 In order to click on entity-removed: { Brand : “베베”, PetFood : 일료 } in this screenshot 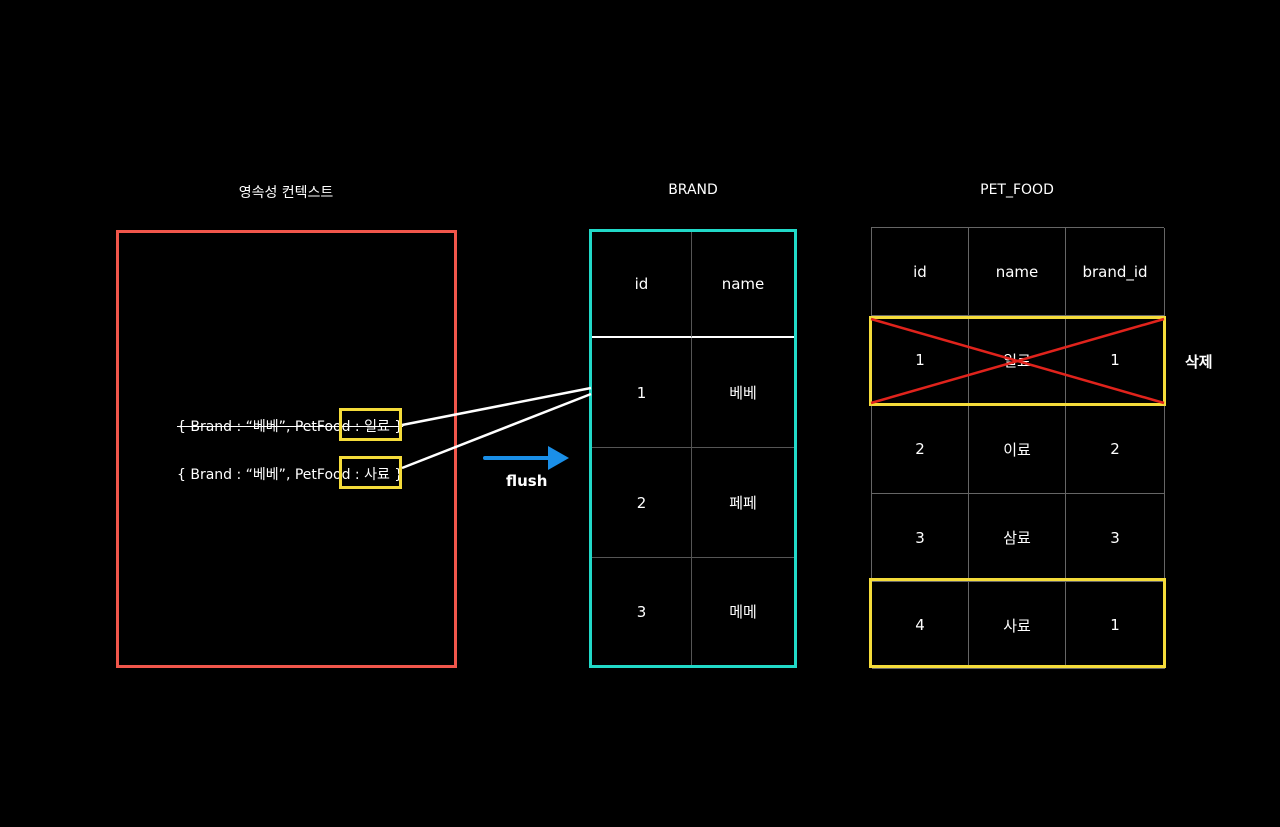, I will do `click(290, 427)`.